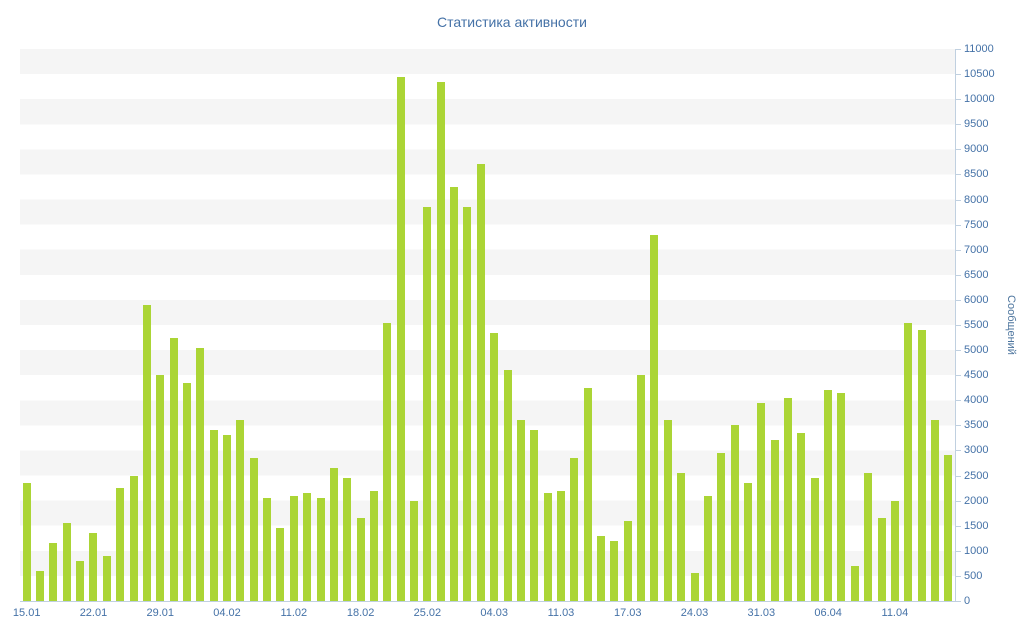 The width and height of the screenshot is (1024, 640). What do you see at coordinates (976, 375) in the screenshot?
I see `y-tick-label: 4500` at bounding box center [976, 375].